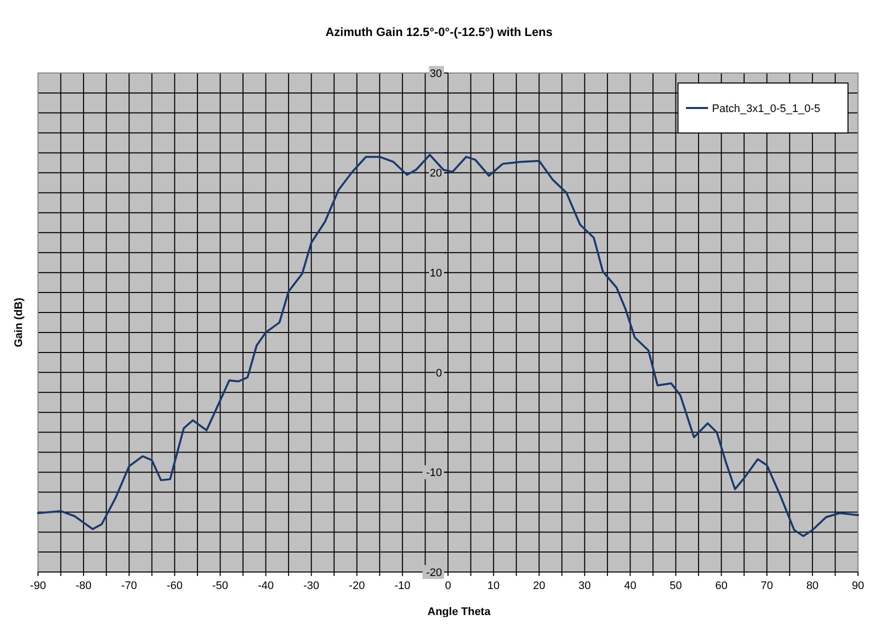  I want to click on x-tick-label: -90, so click(38, 586).